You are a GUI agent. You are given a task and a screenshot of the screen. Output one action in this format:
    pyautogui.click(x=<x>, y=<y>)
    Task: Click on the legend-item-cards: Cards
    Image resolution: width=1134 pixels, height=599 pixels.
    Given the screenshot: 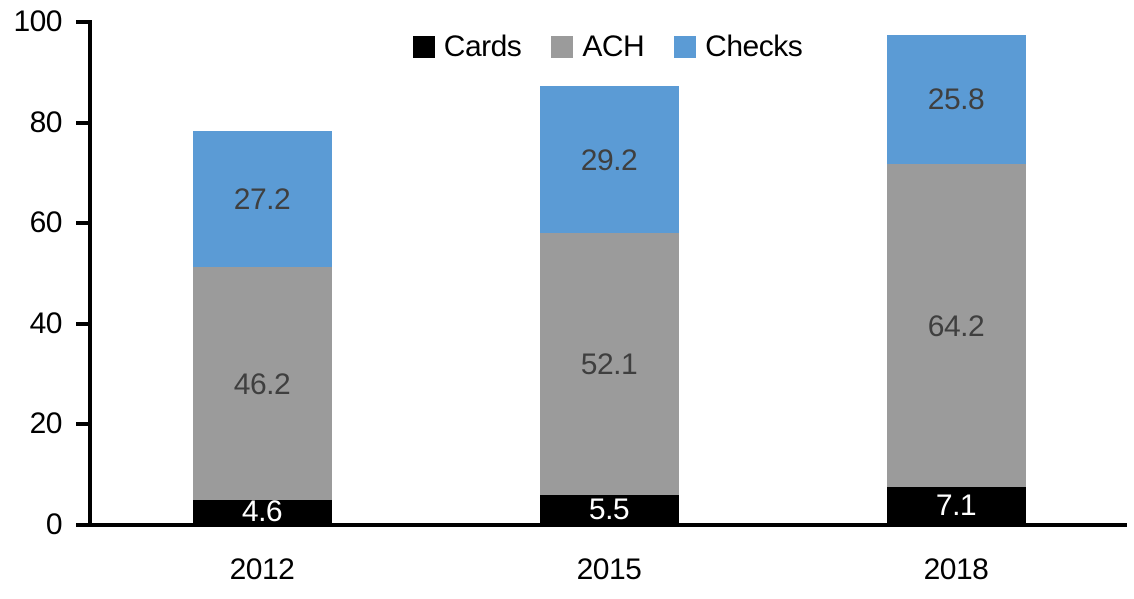 What is the action you would take?
    pyautogui.click(x=467, y=46)
    